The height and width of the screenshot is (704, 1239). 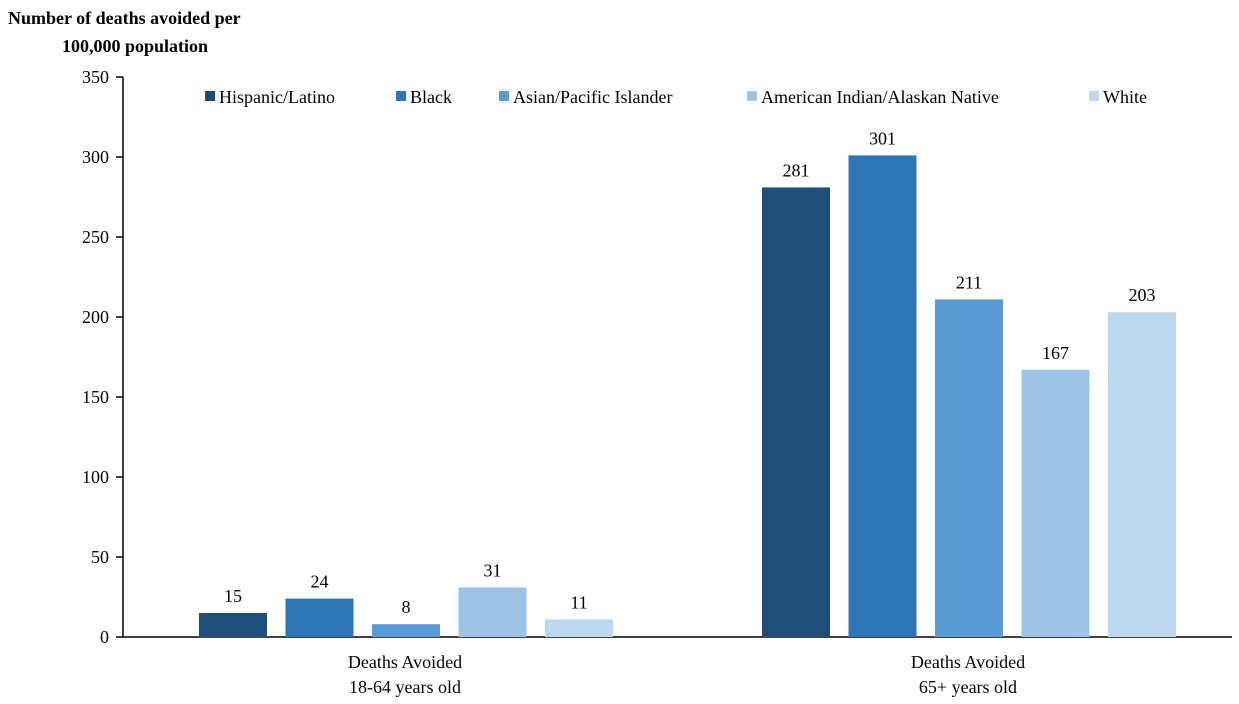 I want to click on y-tick-label: 0, so click(x=104, y=637).